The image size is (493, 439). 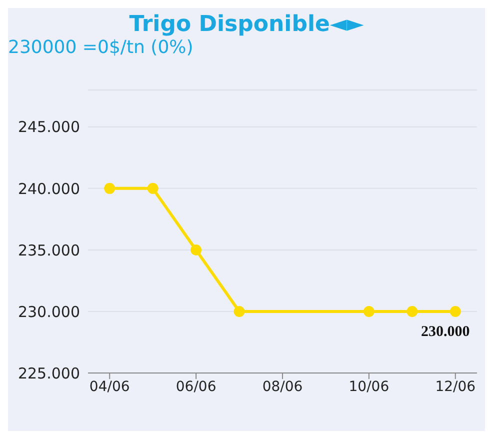 What do you see at coordinates (49, 127) in the screenshot?
I see `y-tick-label: 245.000` at bounding box center [49, 127].